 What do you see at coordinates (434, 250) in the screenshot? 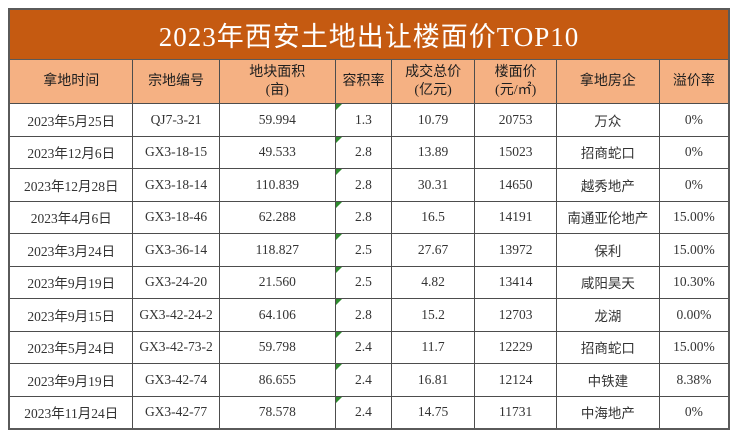
I see `cell-total-price: 27.67` at bounding box center [434, 250].